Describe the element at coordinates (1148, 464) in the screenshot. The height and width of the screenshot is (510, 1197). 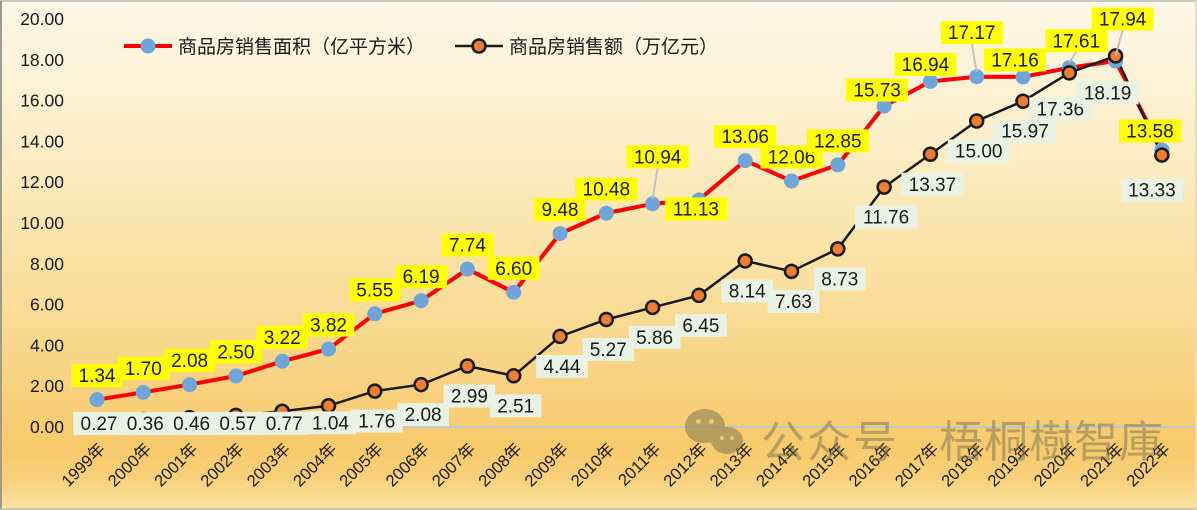
I see `x-tick-label: 2022年` at that location.